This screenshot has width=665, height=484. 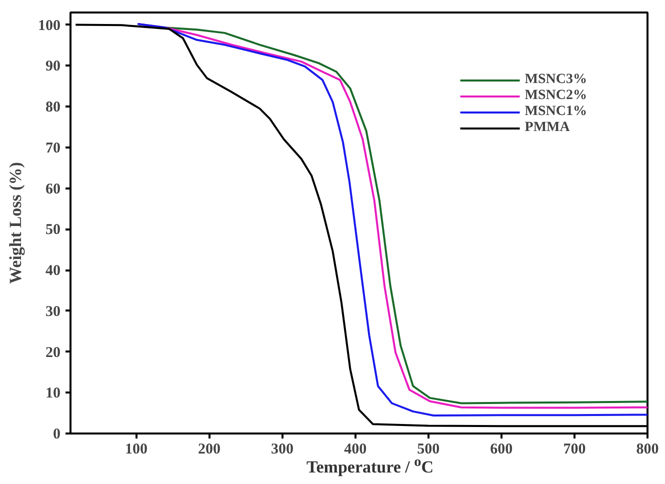 I want to click on x-tick-label: 300, so click(x=282, y=450).